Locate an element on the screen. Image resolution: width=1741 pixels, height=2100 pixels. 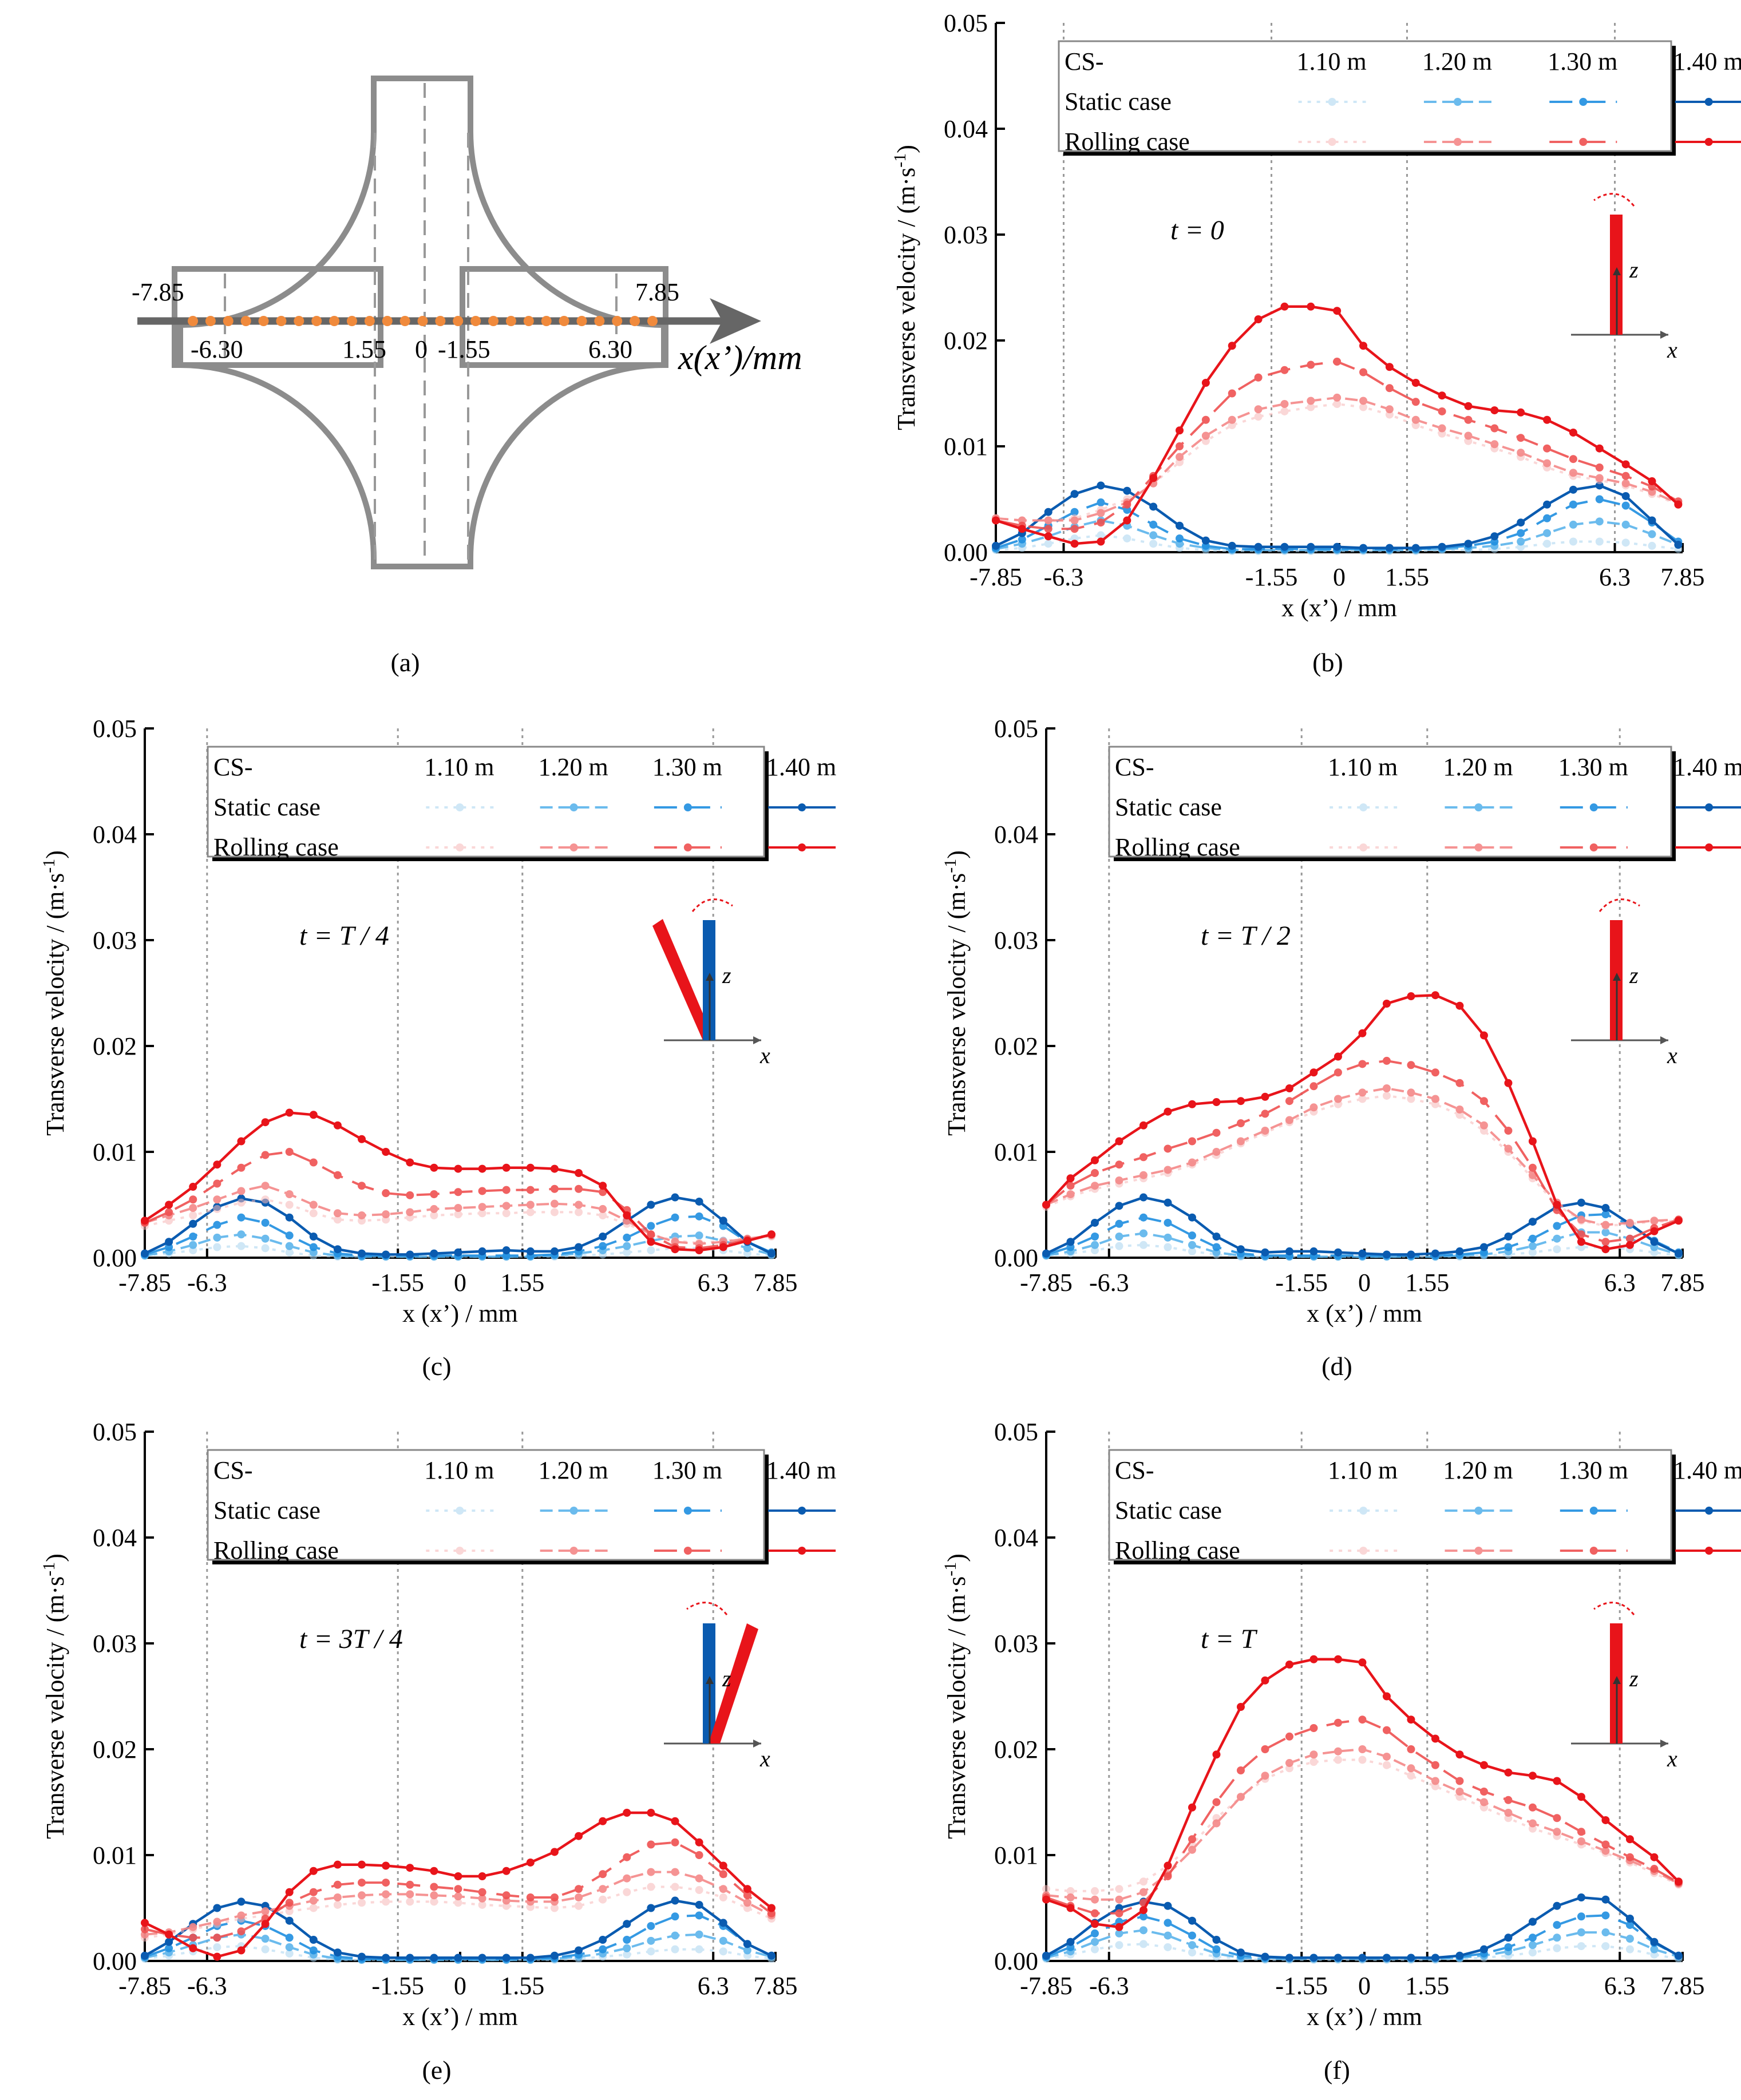
legend-row-label: Static case is located at coordinates (266, 1510).